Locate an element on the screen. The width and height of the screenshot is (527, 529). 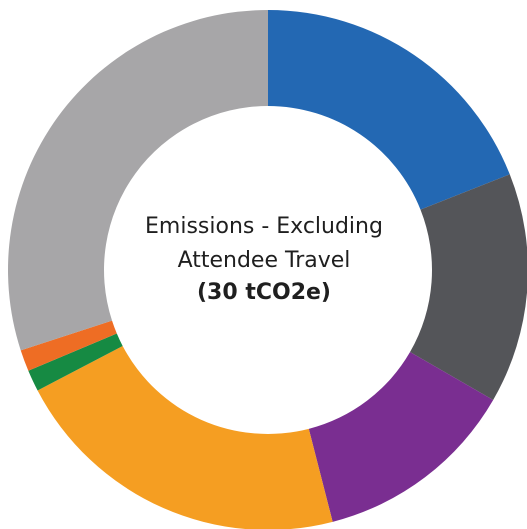
center-label-line-1: Emissions - Excluding is located at coordinates (264, 226).